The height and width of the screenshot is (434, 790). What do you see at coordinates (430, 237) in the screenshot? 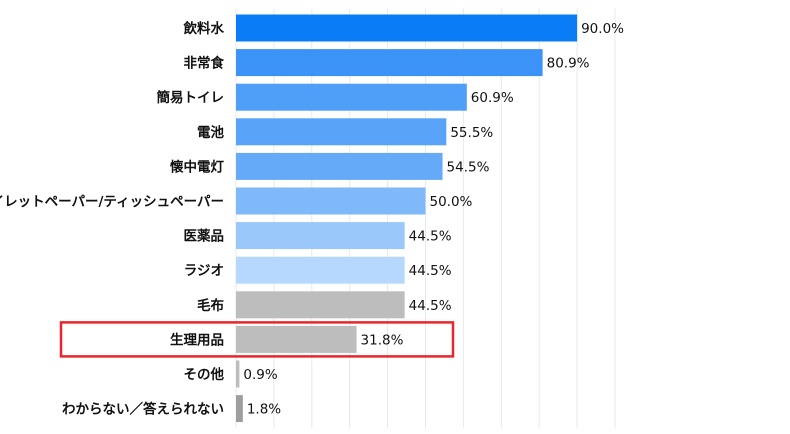
I see `value-label-7: 44.5%` at bounding box center [430, 237].